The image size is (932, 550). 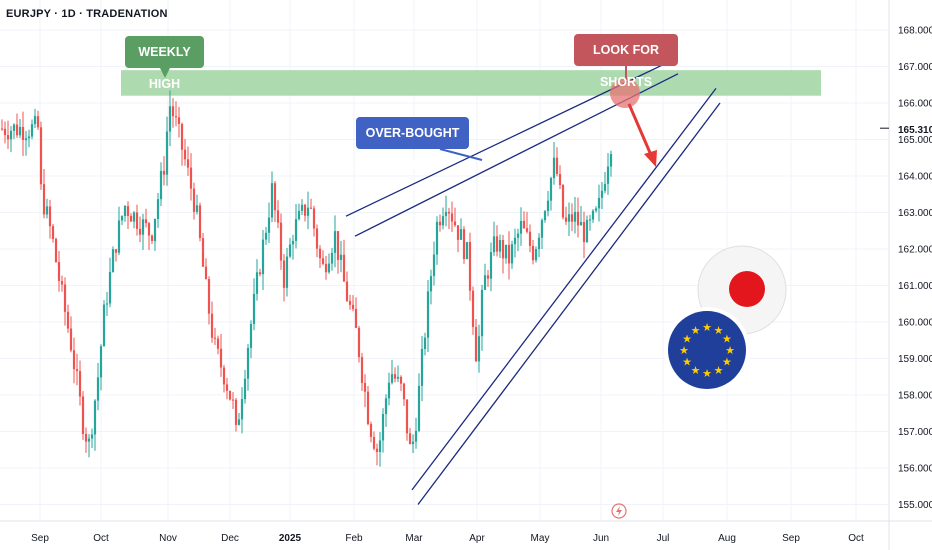 I want to click on y-tick-label: 165.000, so click(x=915, y=140).